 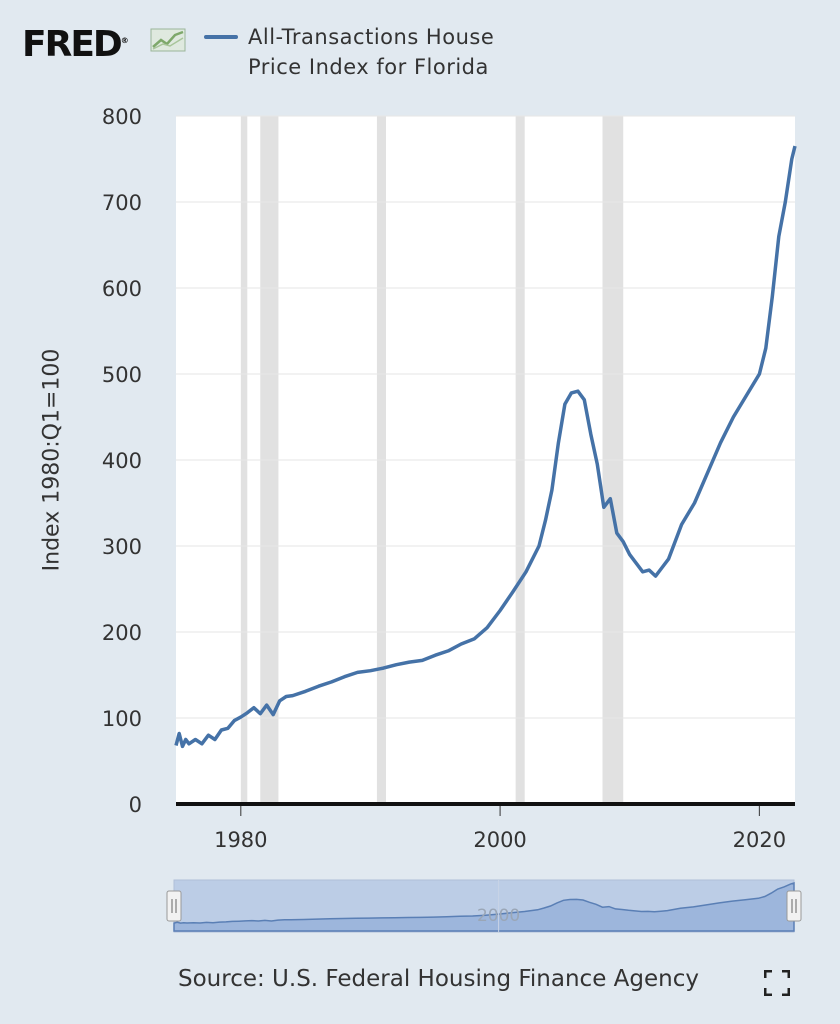 I want to click on trend-line-icon, so click(x=168, y=40).